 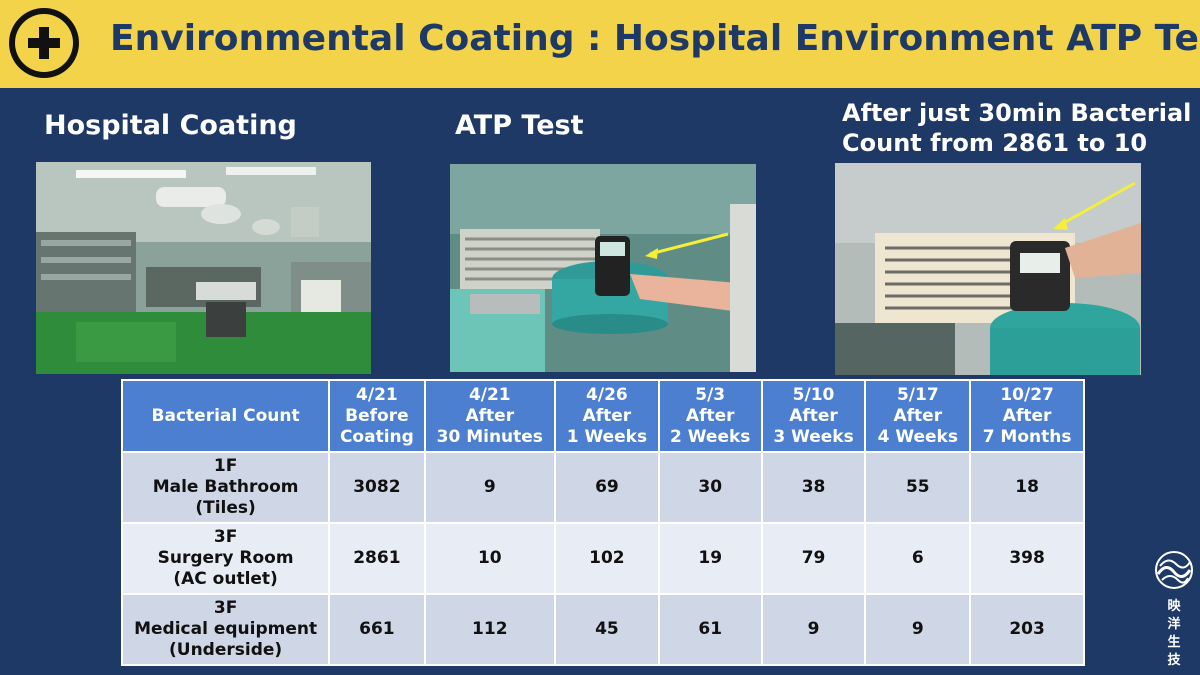 What do you see at coordinates (710, 487) in the screenshot?
I see `table-cell: 30` at bounding box center [710, 487].